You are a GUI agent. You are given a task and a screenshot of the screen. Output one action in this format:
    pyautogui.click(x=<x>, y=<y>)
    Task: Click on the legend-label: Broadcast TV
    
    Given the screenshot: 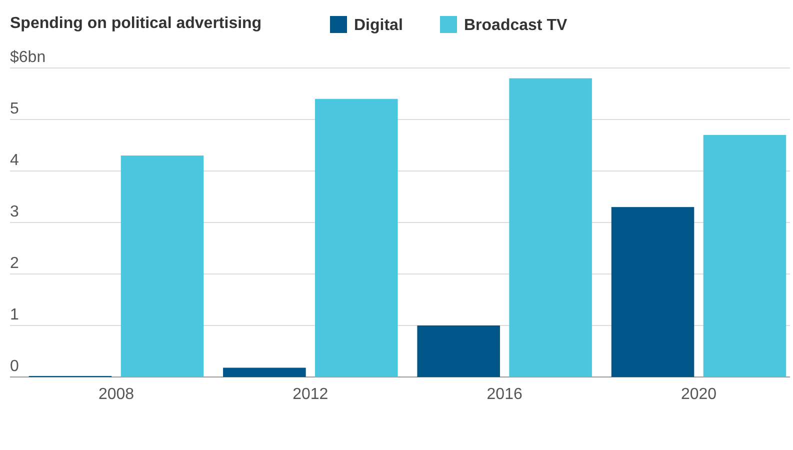 What is the action you would take?
    pyautogui.click(x=516, y=25)
    